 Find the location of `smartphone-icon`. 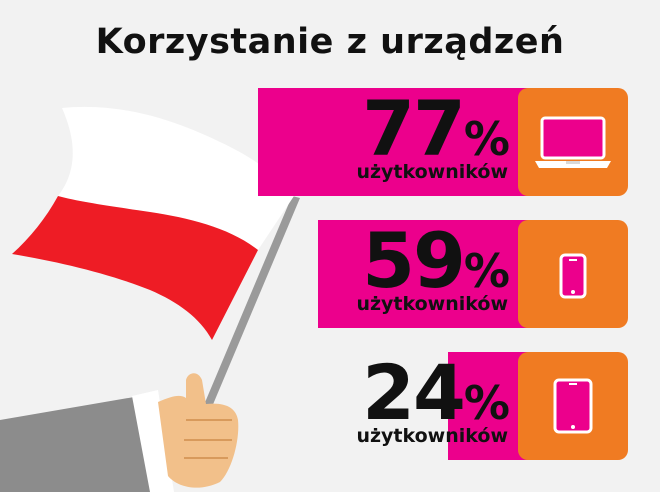

smartphone-icon is located at coordinates (573, 276).